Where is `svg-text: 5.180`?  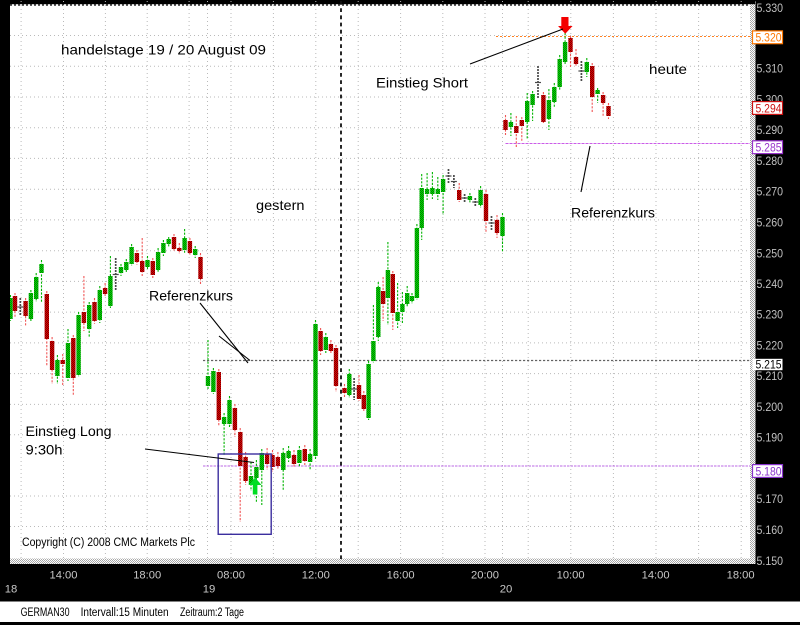 svg-text: 5.180 is located at coordinates (769, 471).